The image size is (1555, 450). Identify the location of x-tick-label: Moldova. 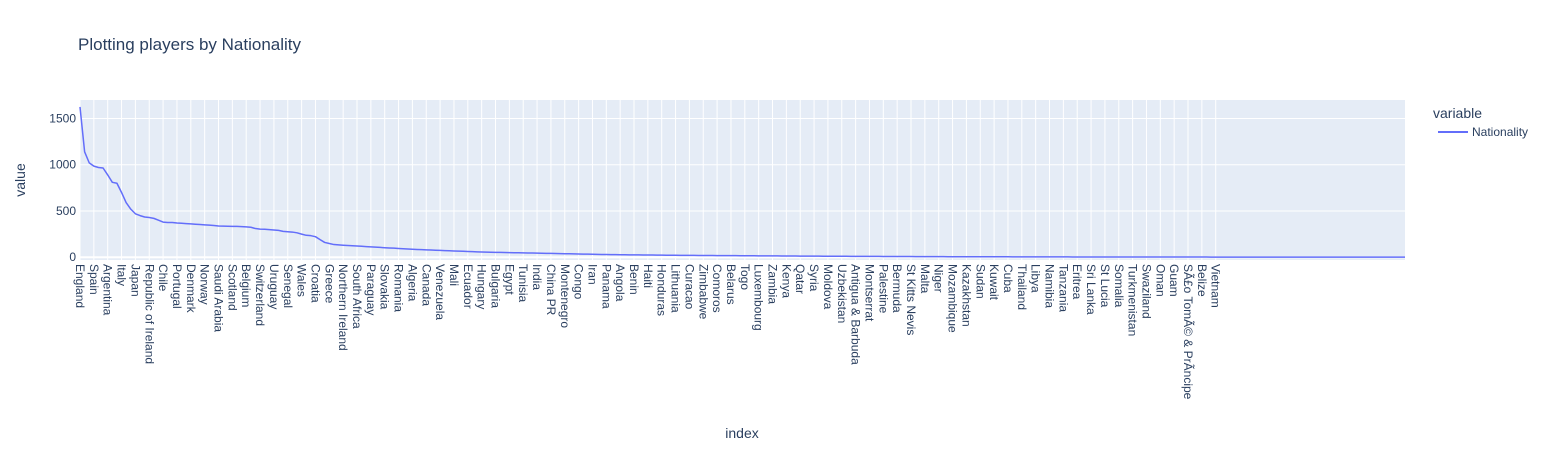
(828, 287).